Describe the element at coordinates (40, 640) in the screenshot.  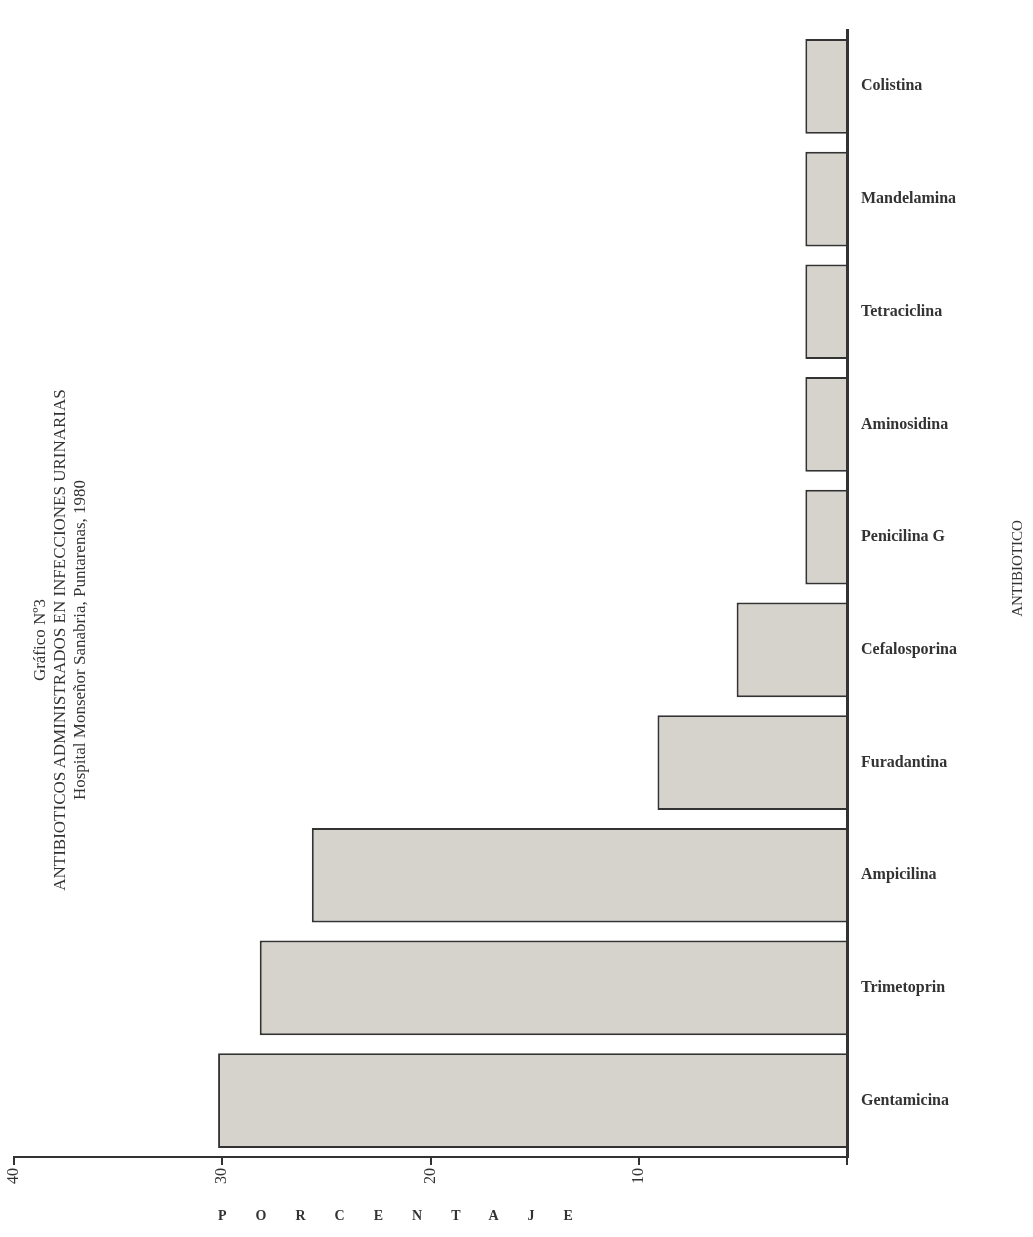
I see `text: Gráfico Nº3` at that location.